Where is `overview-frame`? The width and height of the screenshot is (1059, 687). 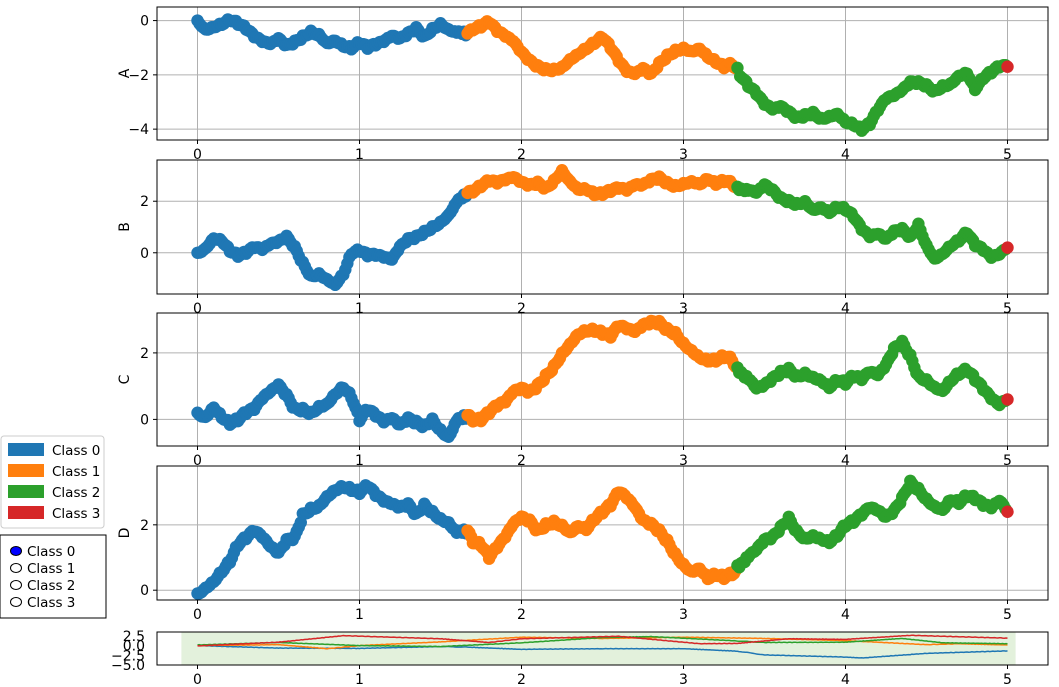 overview-frame is located at coordinates (602, 648).